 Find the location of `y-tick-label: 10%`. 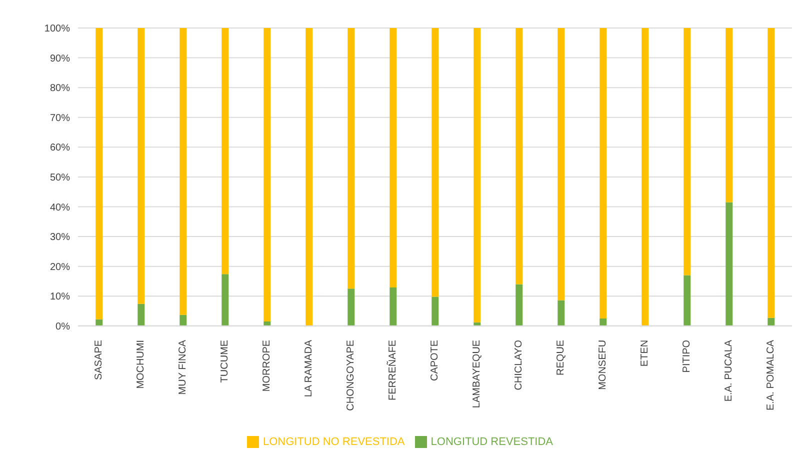

y-tick-label: 10% is located at coordinates (60, 297).